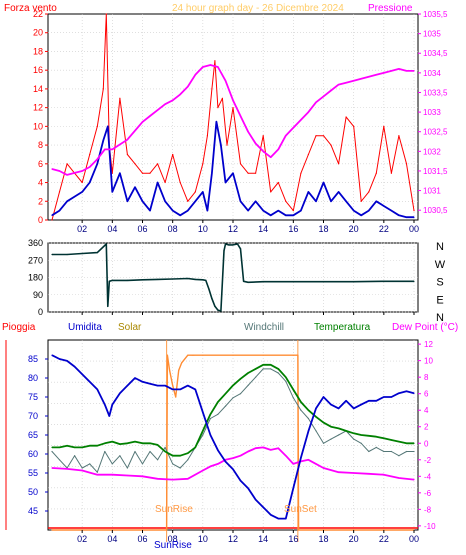 The image size is (466, 555). I want to click on humidity-label: Umidita, so click(85, 327).